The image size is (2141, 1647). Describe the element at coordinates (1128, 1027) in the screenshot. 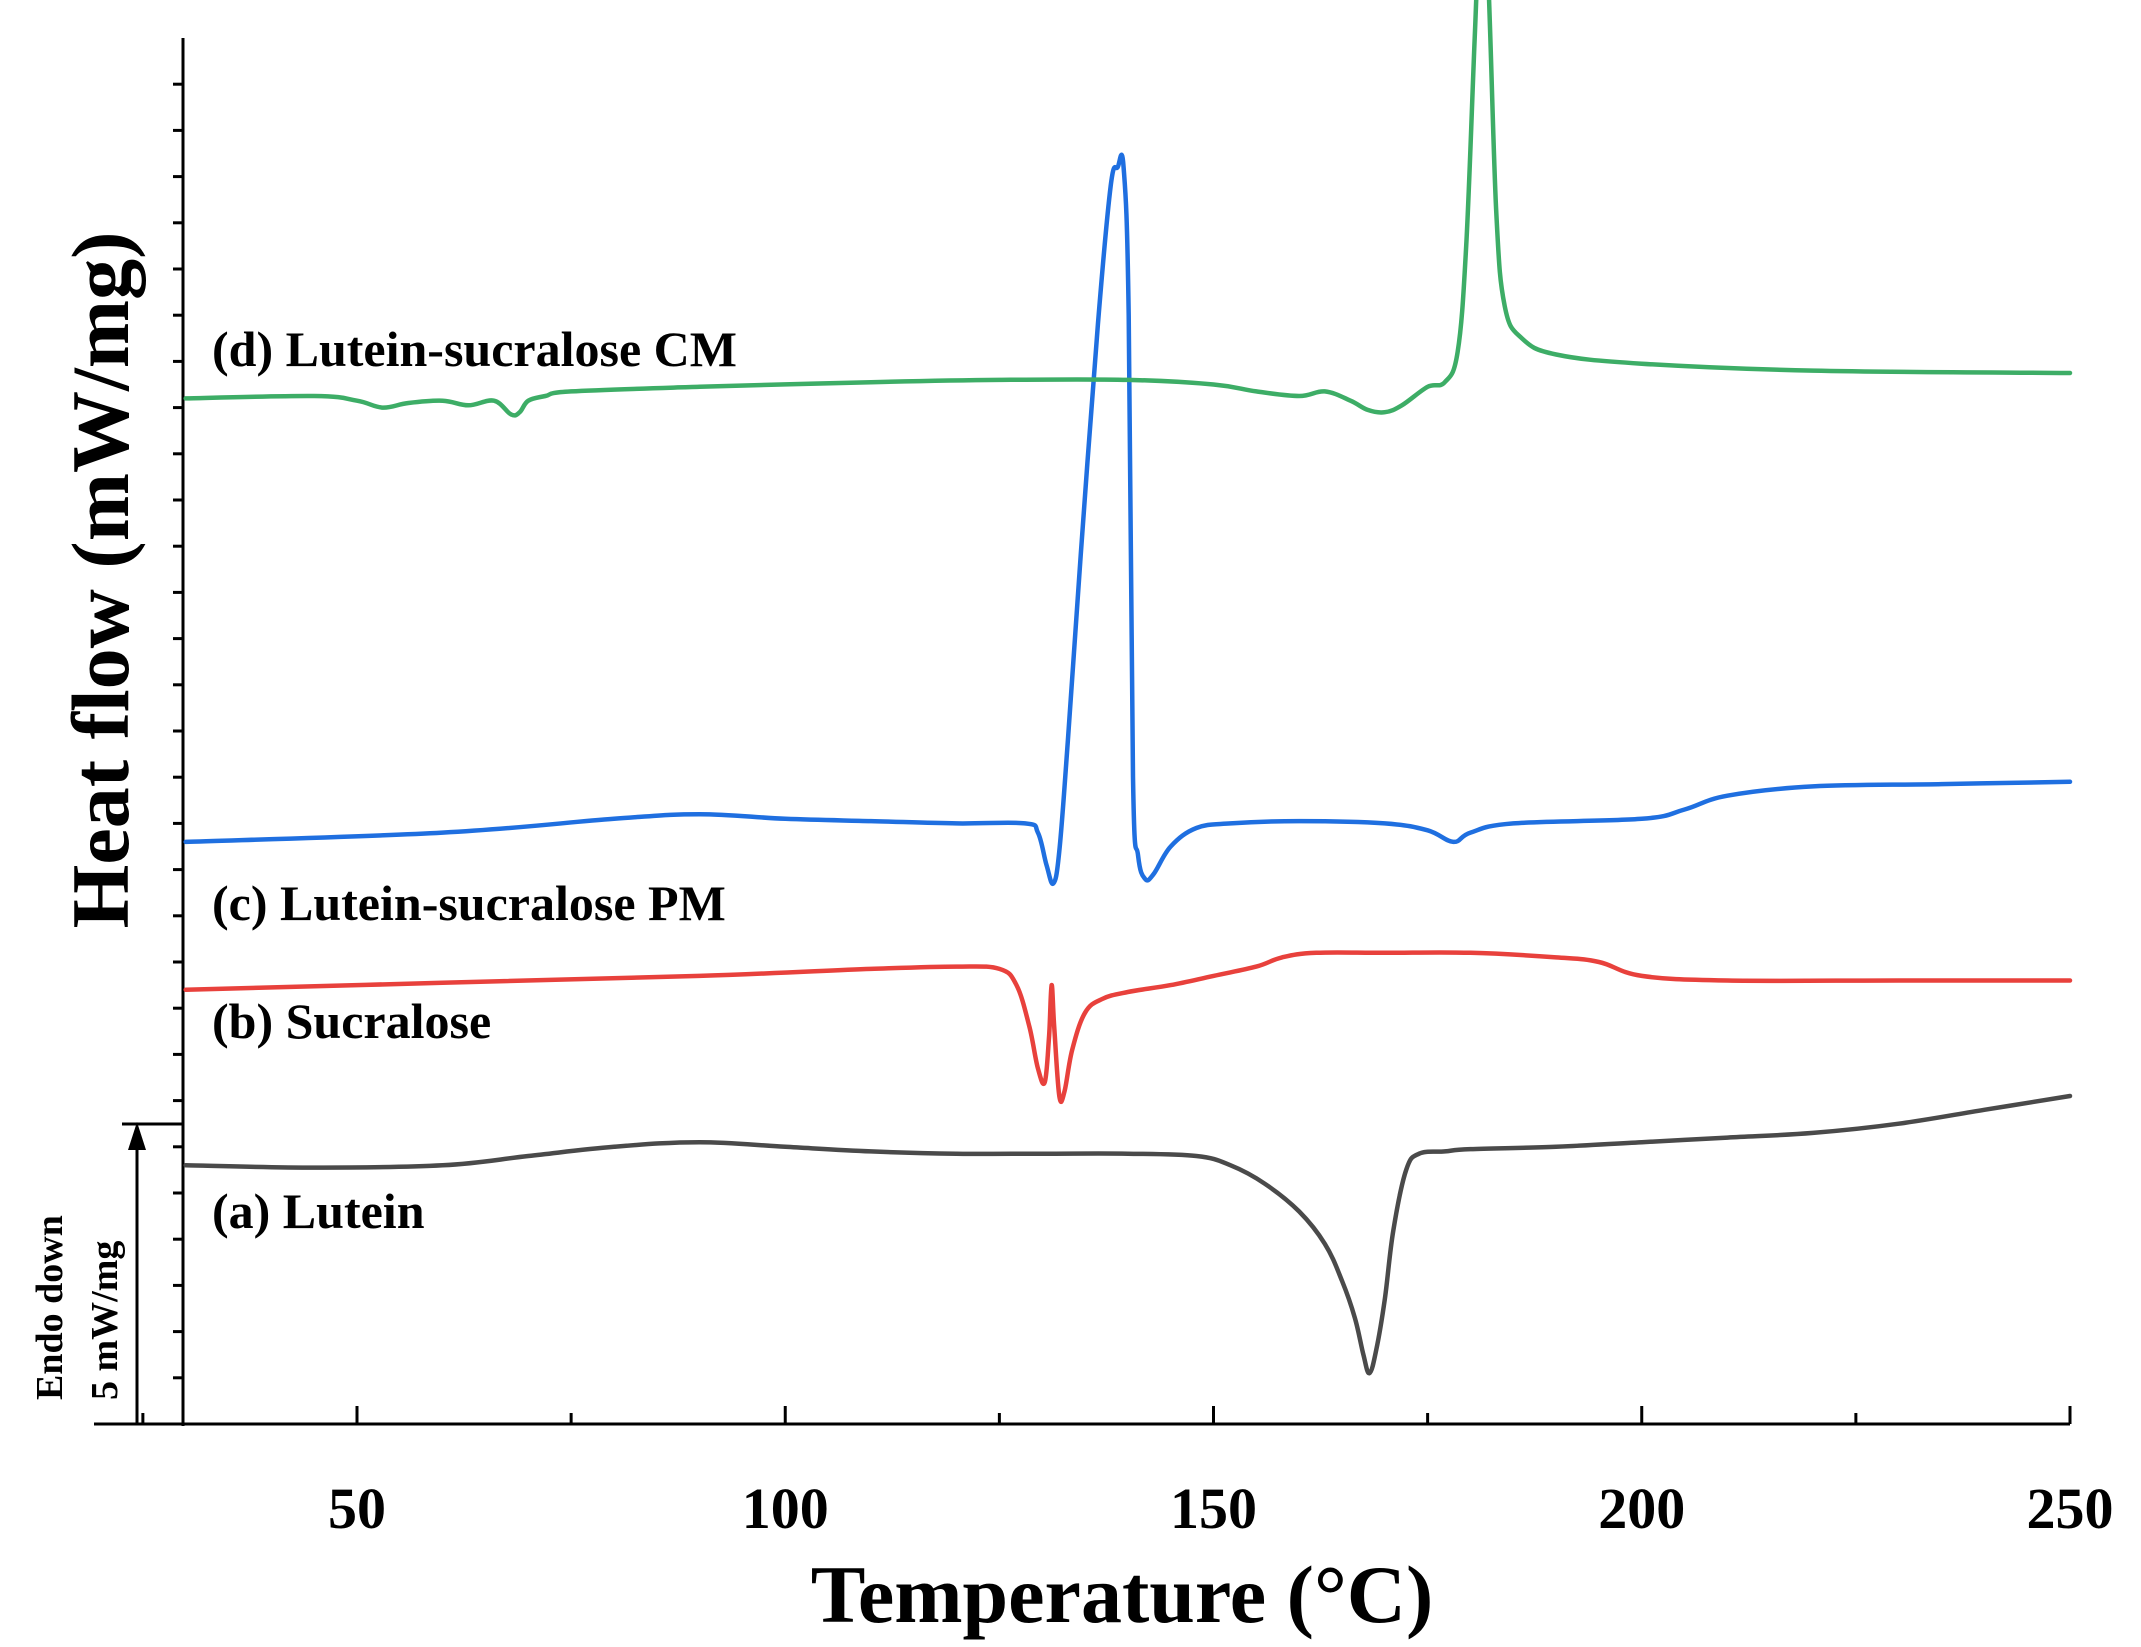

I see `series-line-b` at that location.